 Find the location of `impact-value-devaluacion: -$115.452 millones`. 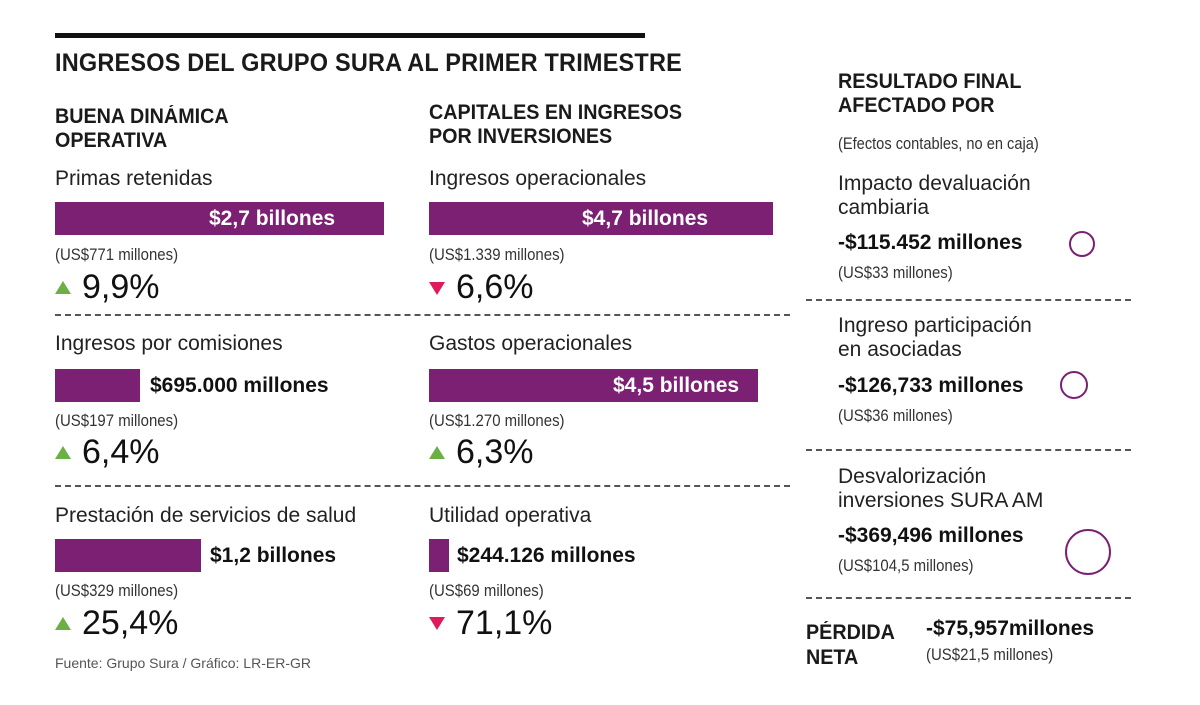

impact-value-devaluacion: -$115.452 millones is located at coordinates (930, 242).